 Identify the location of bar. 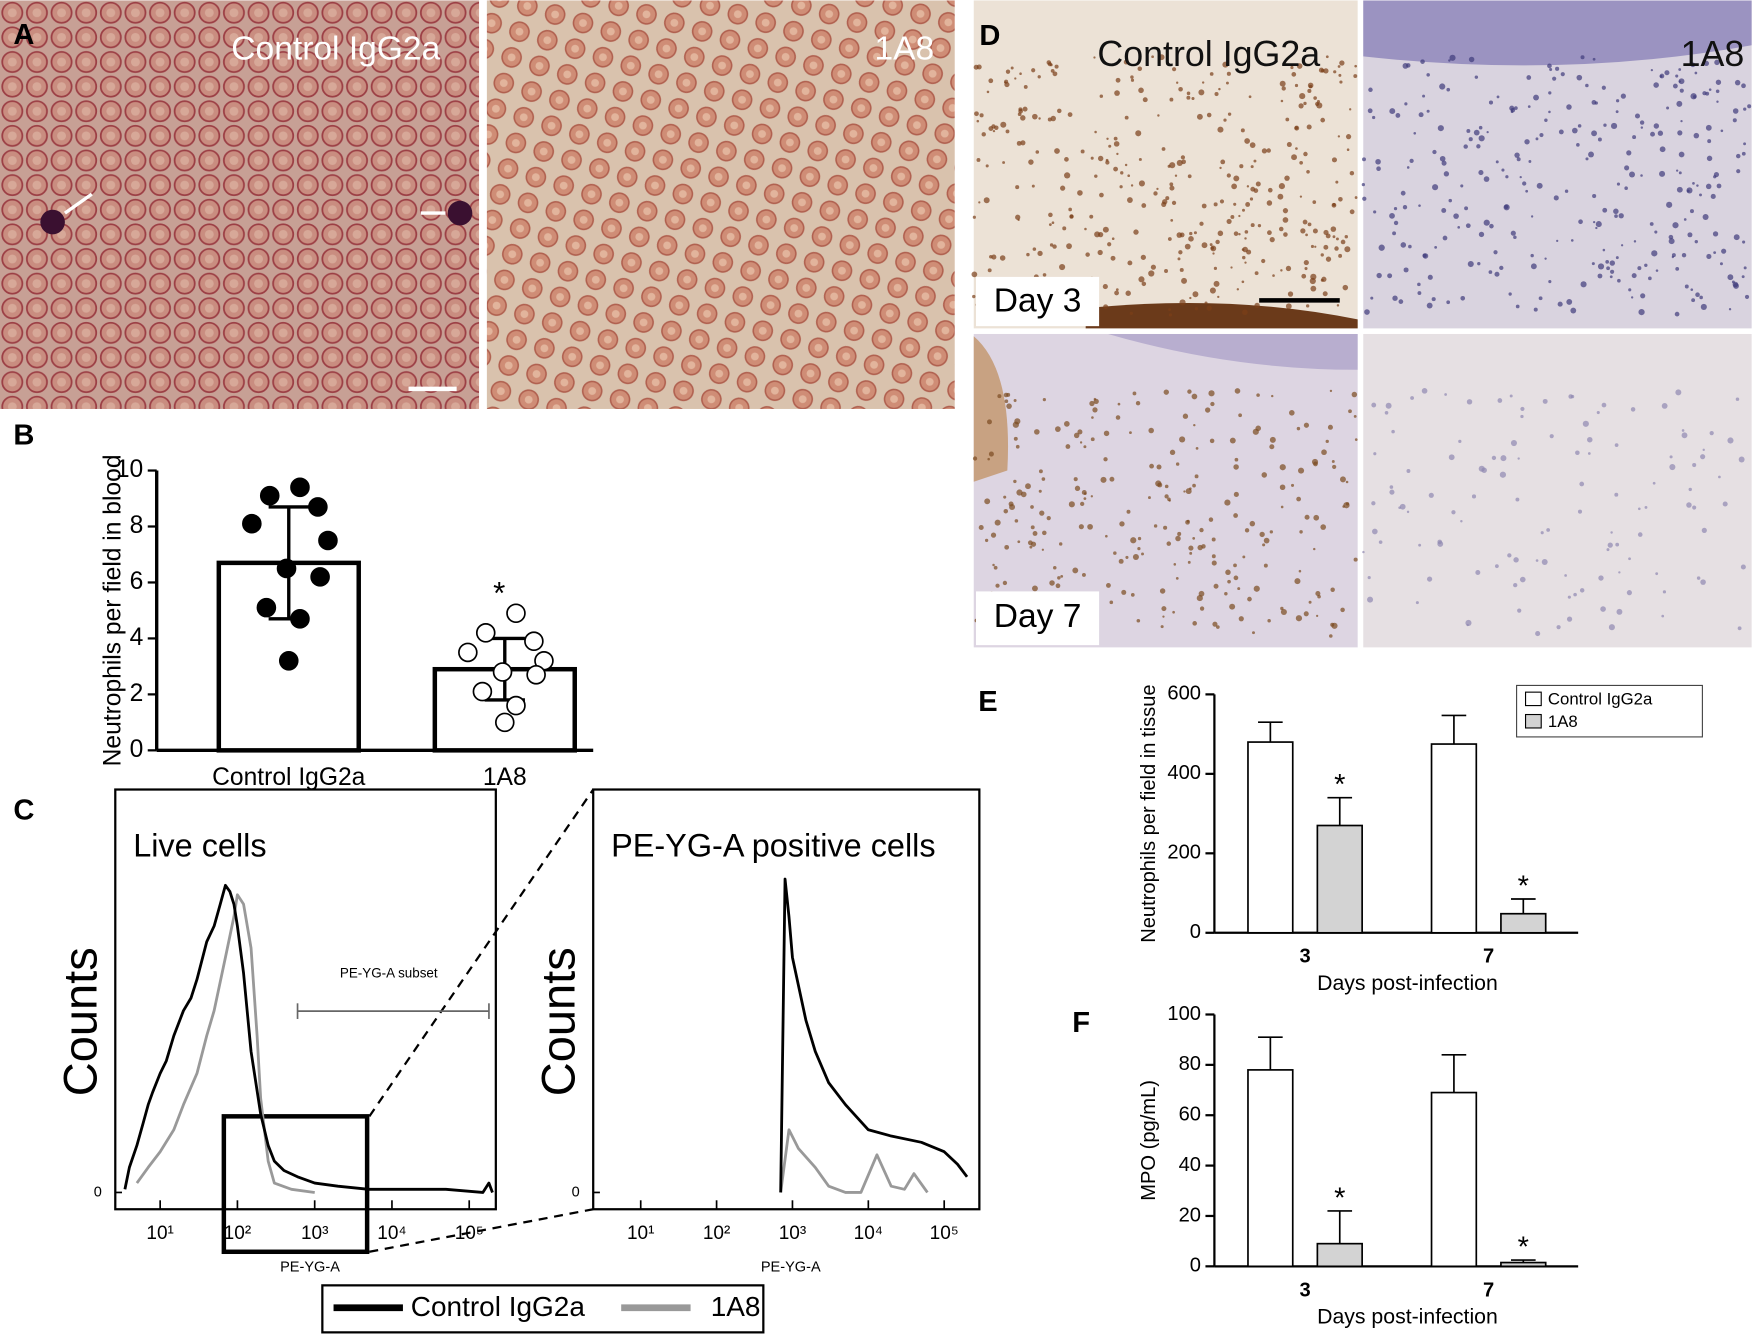
(1339, 879).